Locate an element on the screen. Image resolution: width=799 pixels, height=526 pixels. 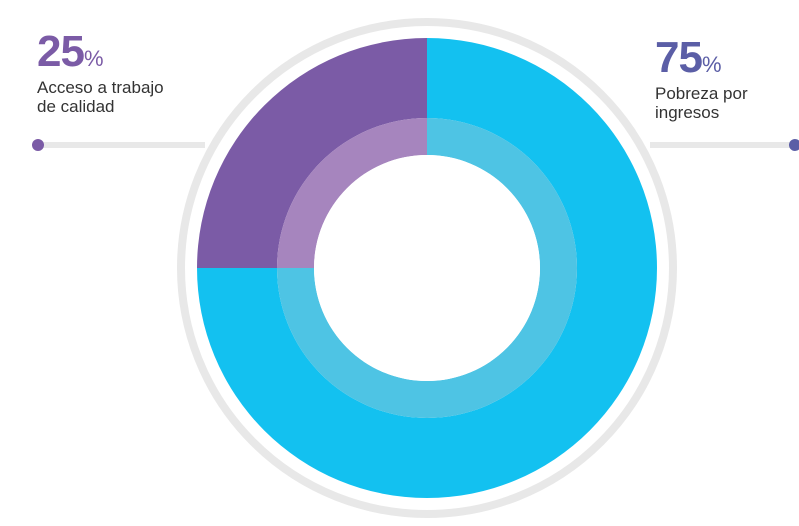
value-left: 25 is located at coordinates (61, 51).